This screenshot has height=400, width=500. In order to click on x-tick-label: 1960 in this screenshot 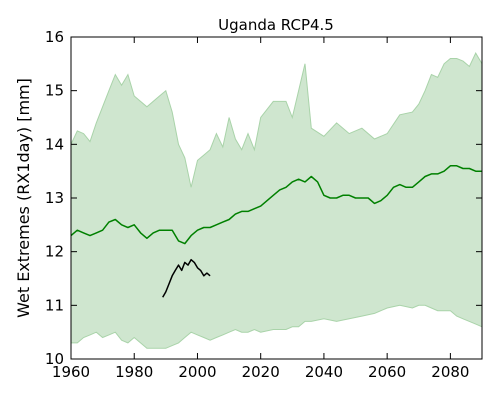, I will do `click(71, 372)`.